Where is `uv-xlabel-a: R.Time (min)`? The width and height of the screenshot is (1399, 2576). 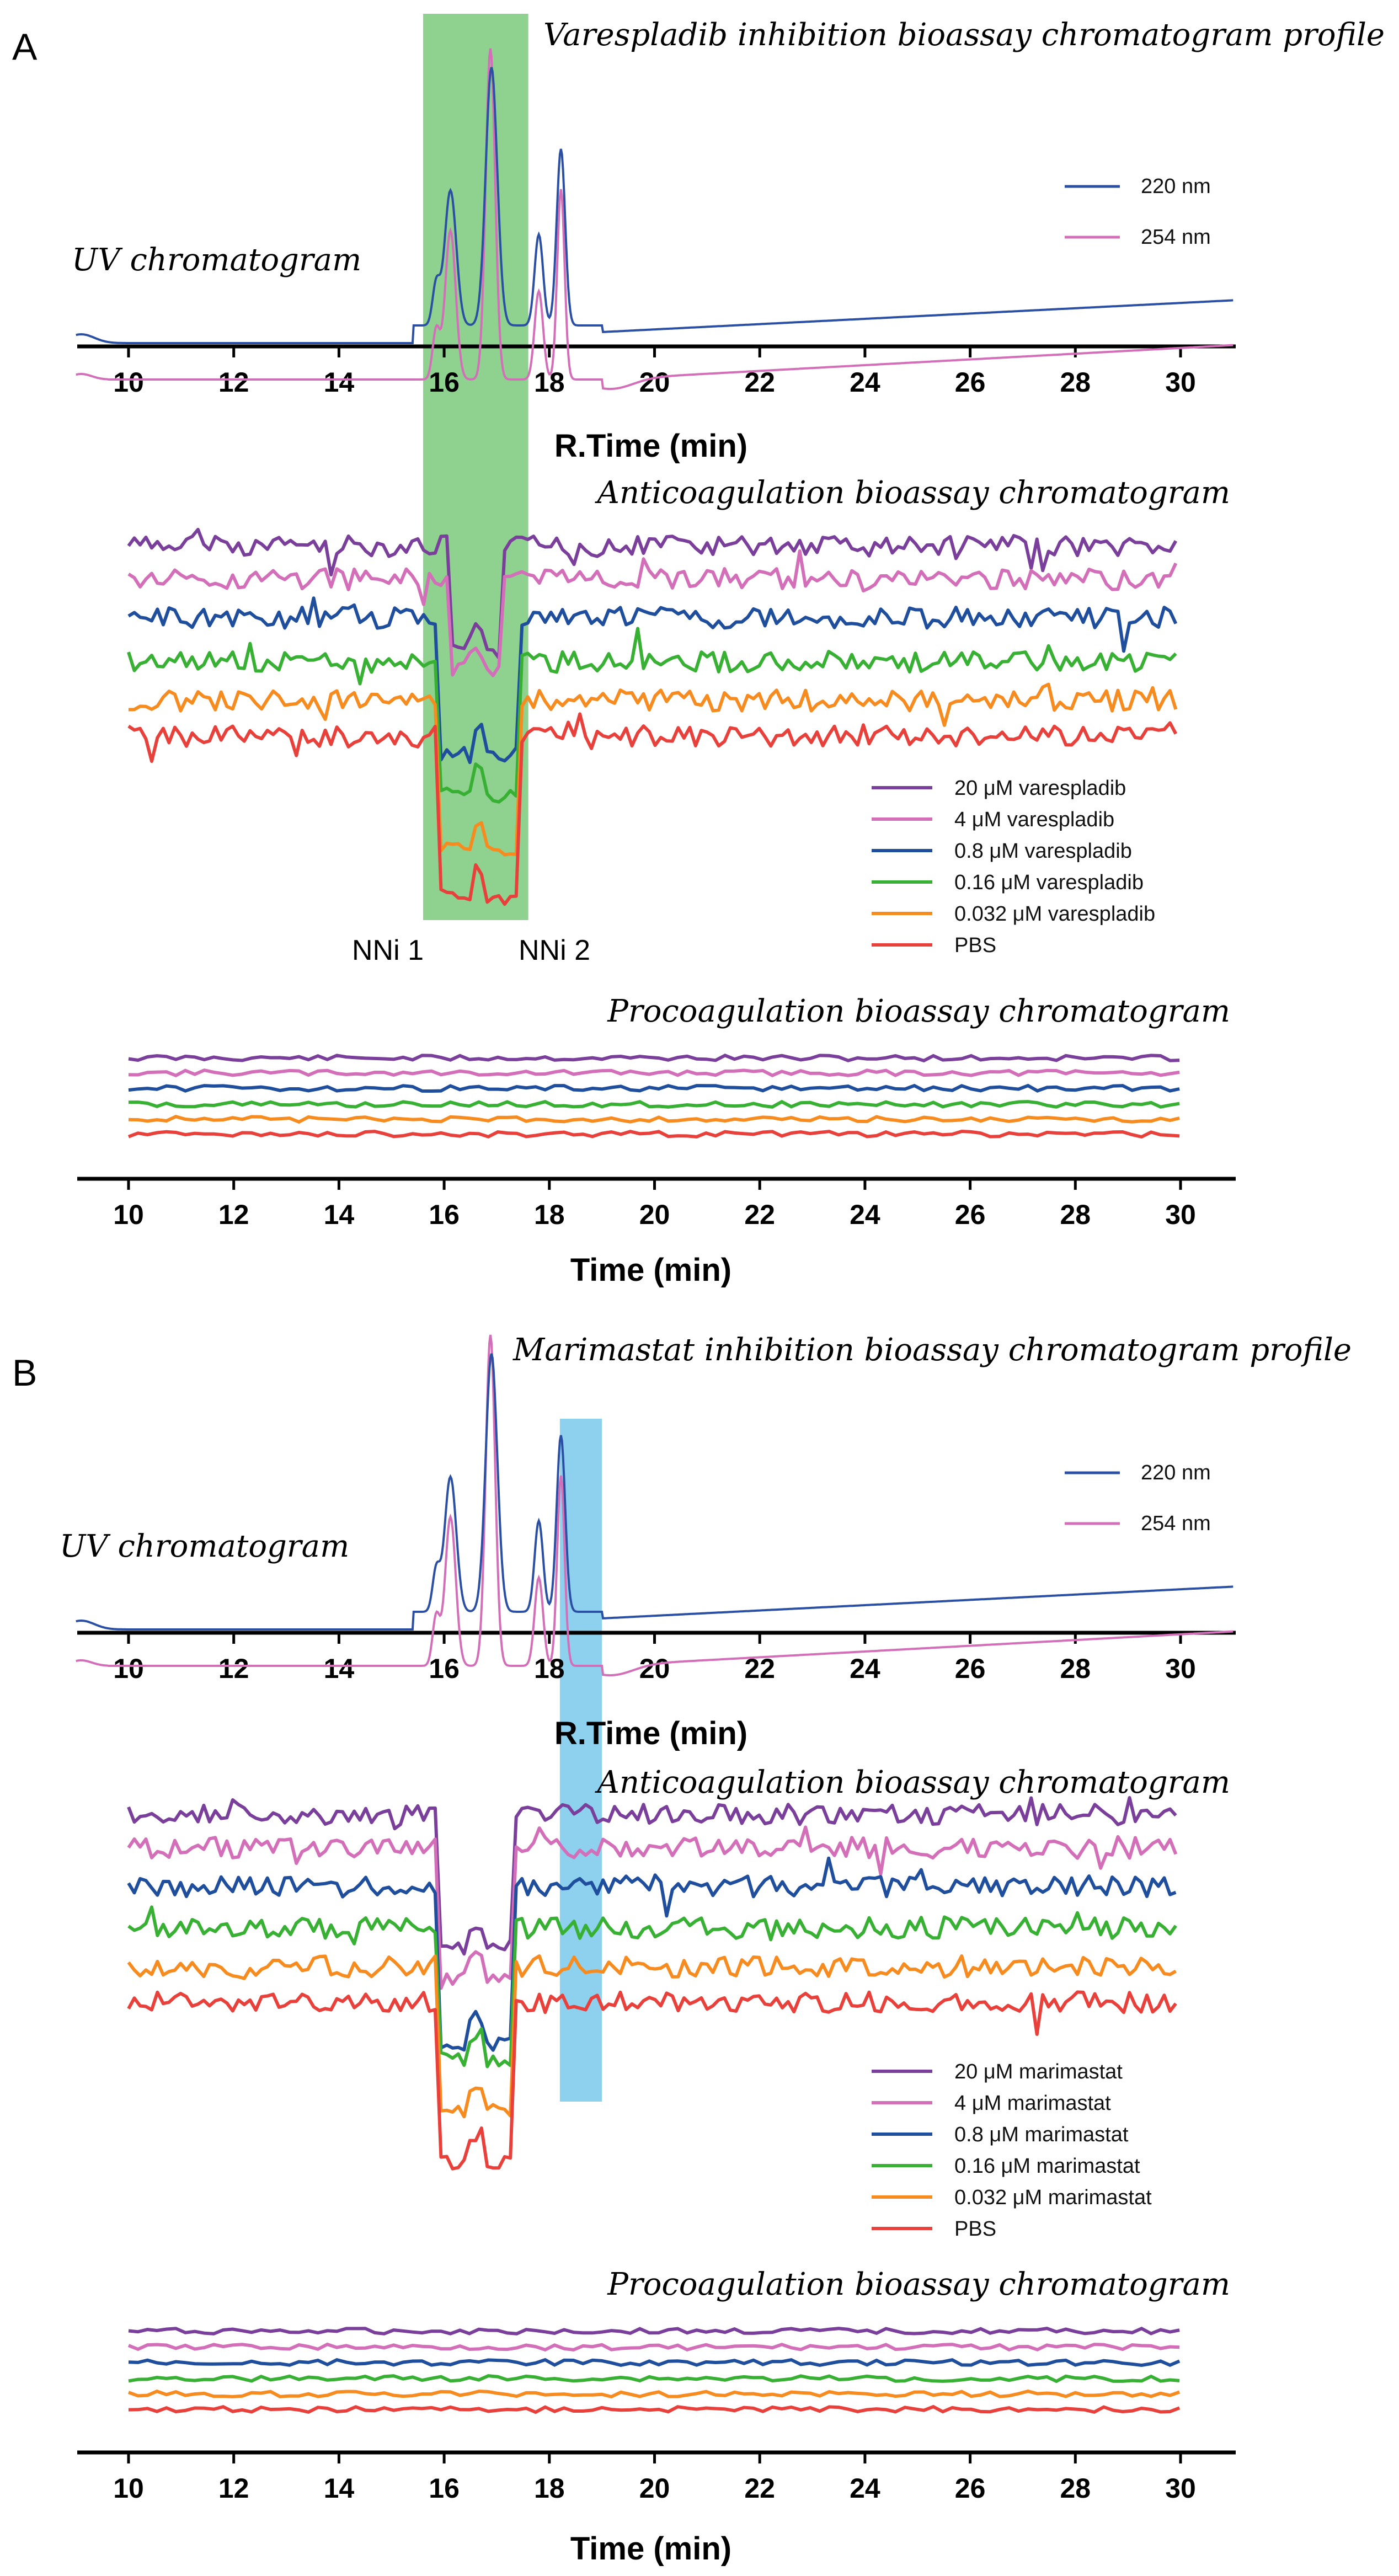
uv-xlabel-a: R.Time (min) is located at coordinates (650, 446).